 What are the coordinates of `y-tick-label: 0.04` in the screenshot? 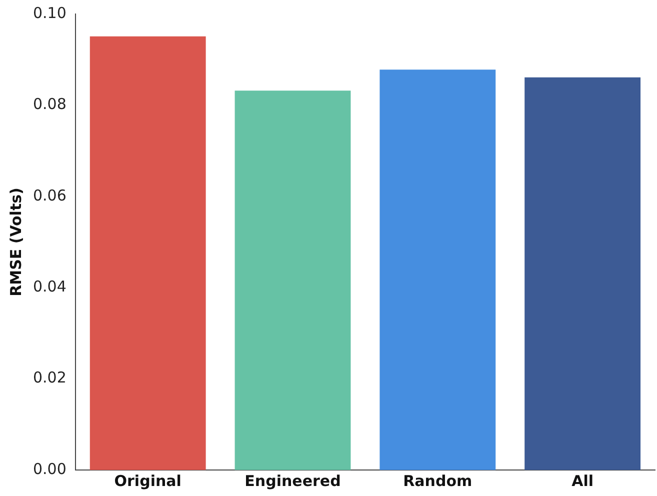 It's located at (49, 286).